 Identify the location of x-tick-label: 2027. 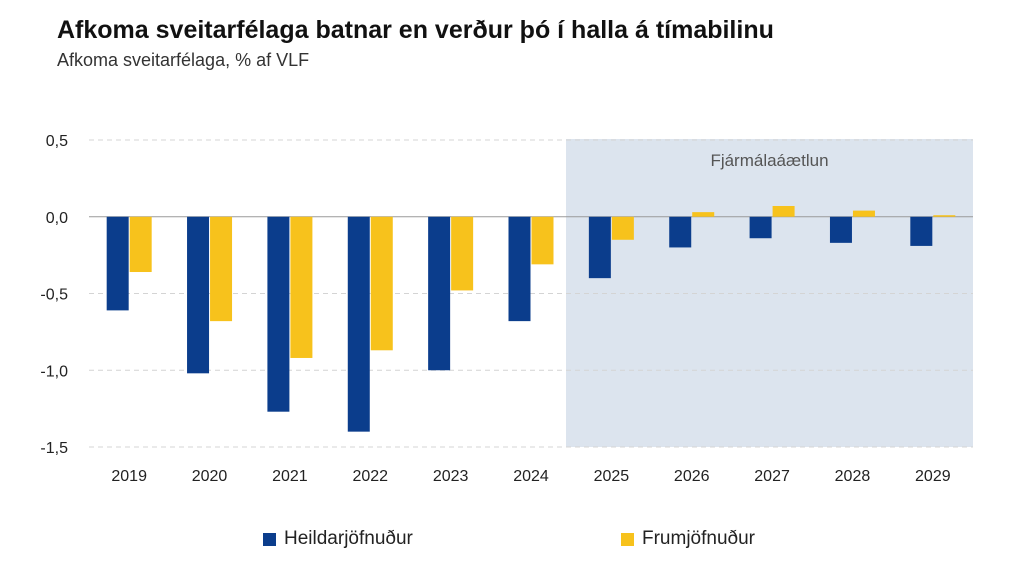
(772, 476).